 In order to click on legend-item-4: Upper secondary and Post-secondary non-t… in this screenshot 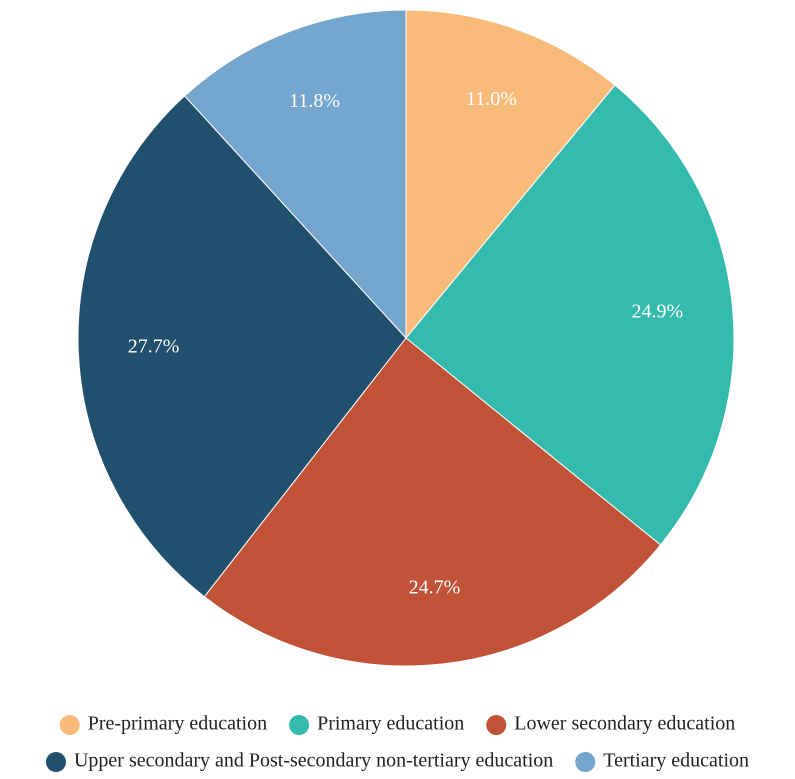, I will do `click(299, 761)`.